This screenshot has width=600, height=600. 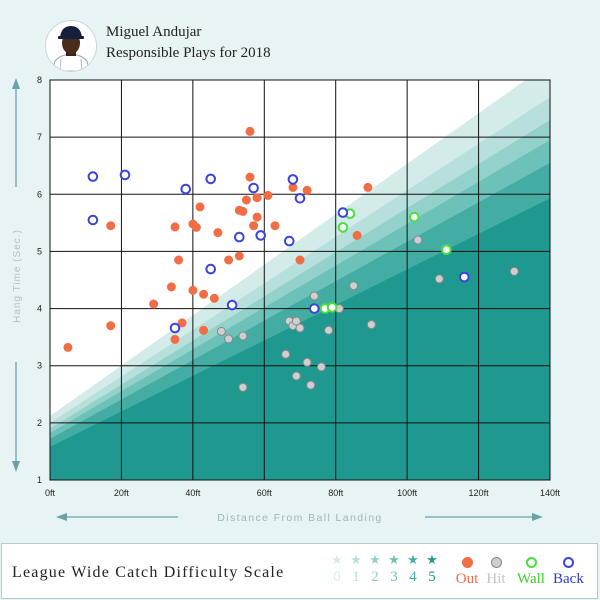 I want to click on y-axis-up-arrow, so click(x=16, y=132).